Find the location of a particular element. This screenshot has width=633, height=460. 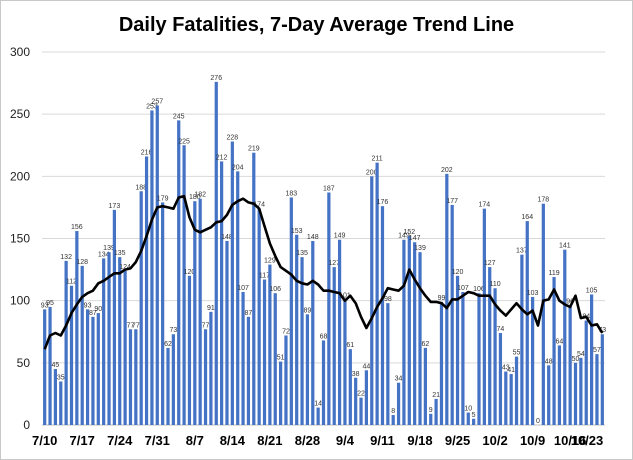

x-tick-label: 7/24 is located at coordinates (120, 440).